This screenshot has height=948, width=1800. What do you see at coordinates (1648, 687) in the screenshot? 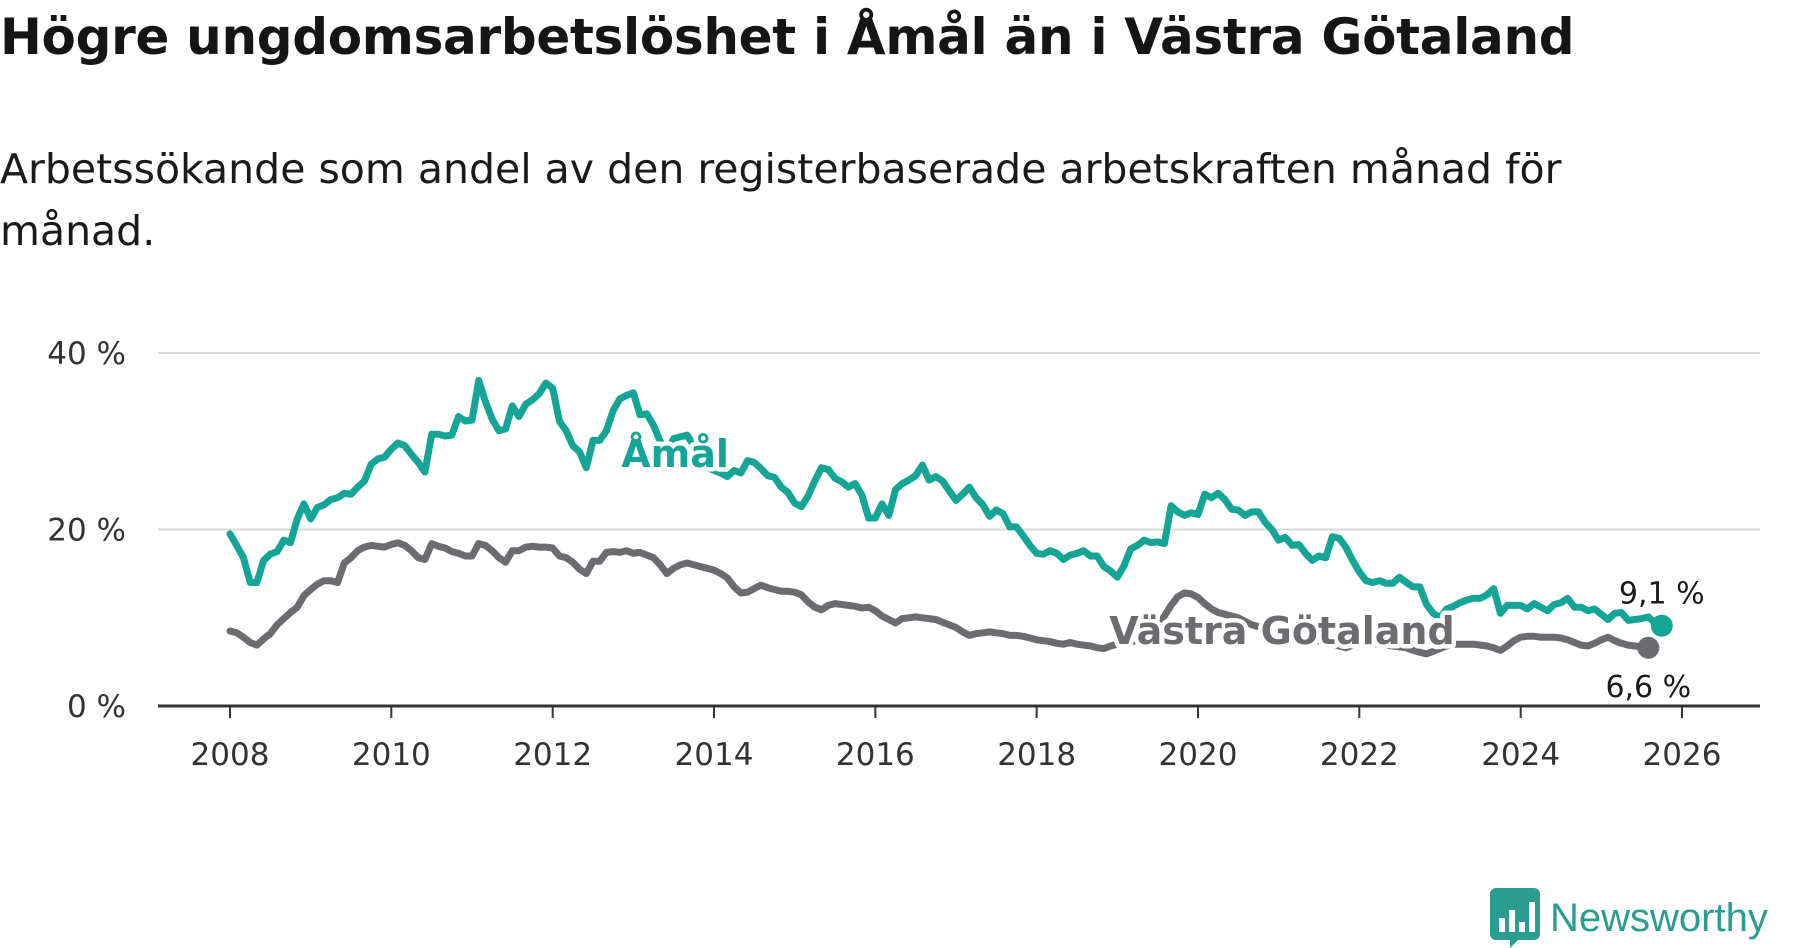
I see `end-value-label-vastra-gotaland: 6,6 %` at bounding box center [1648, 687].